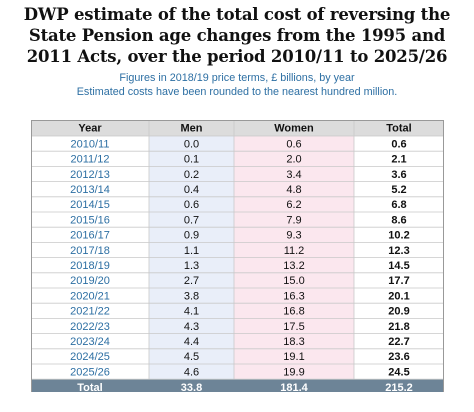 This screenshot has width=474, height=412. I want to click on men-cell: 0.6, so click(191, 205).